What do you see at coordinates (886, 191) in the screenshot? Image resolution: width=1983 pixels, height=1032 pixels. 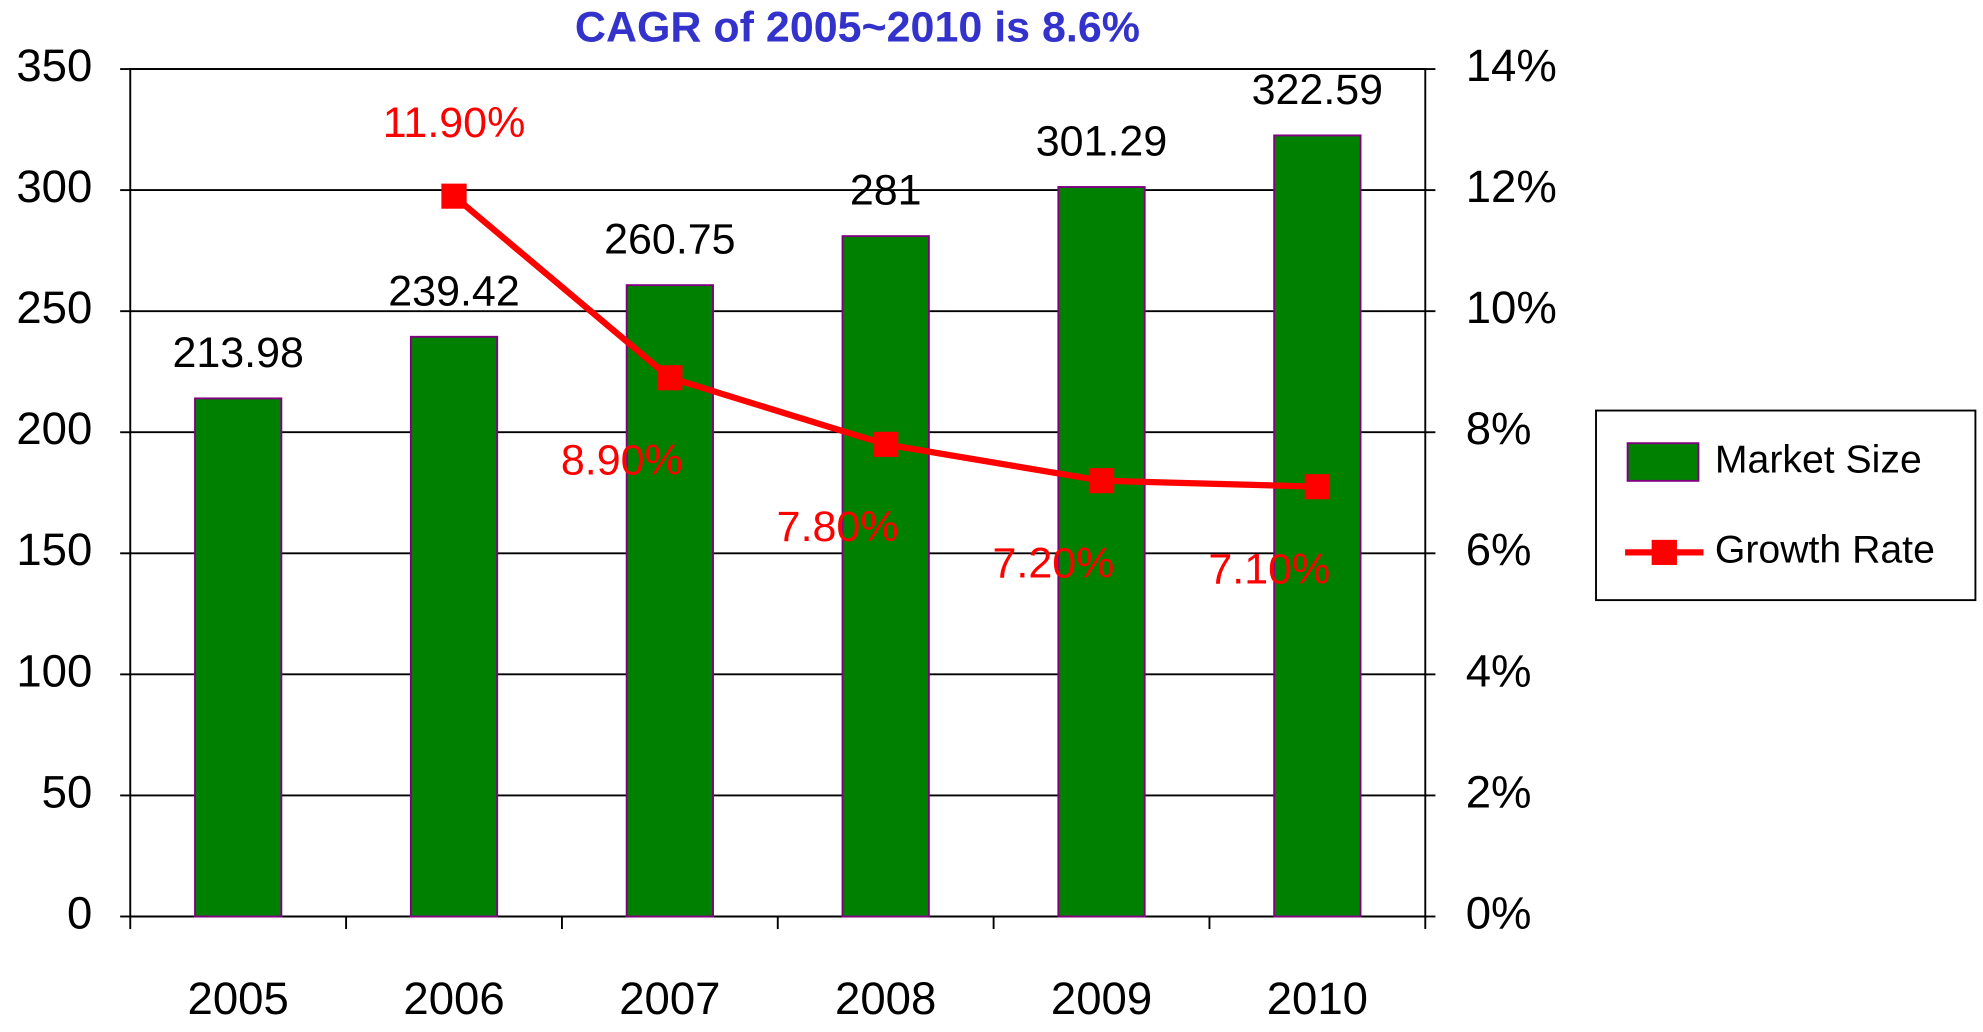 I see `bar-value-label: 281` at bounding box center [886, 191].